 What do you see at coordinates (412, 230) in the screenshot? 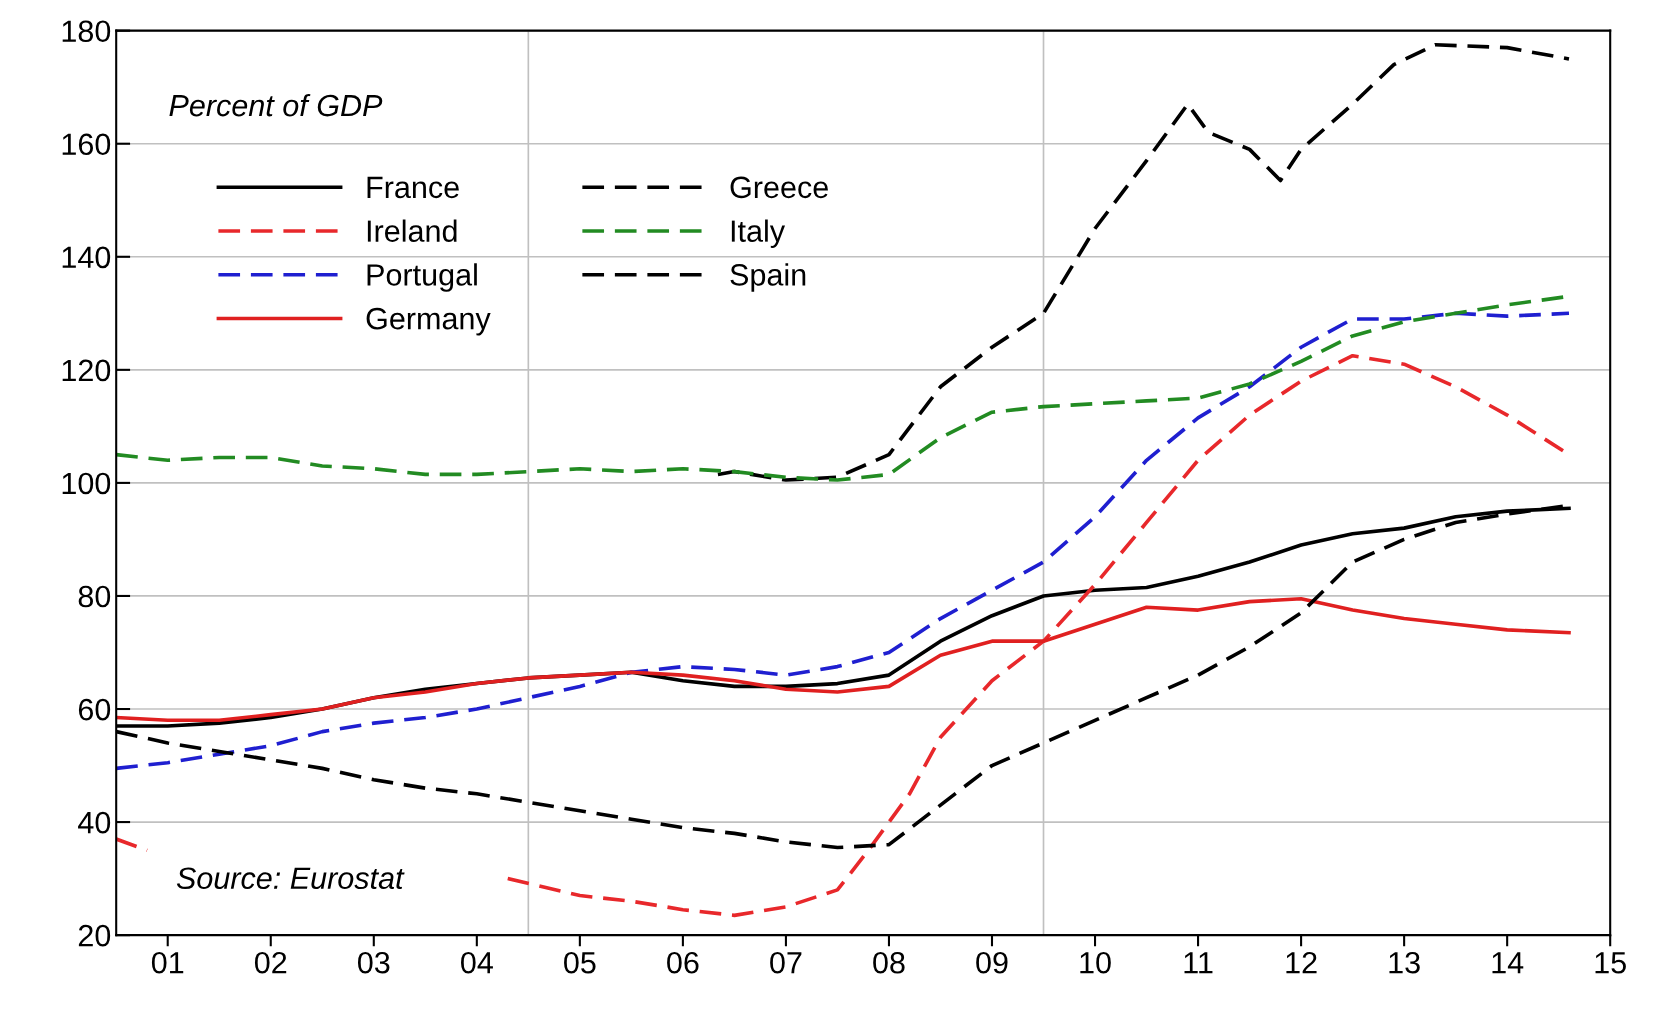
I see `legend-label: Ireland` at bounding box center [412, 230].